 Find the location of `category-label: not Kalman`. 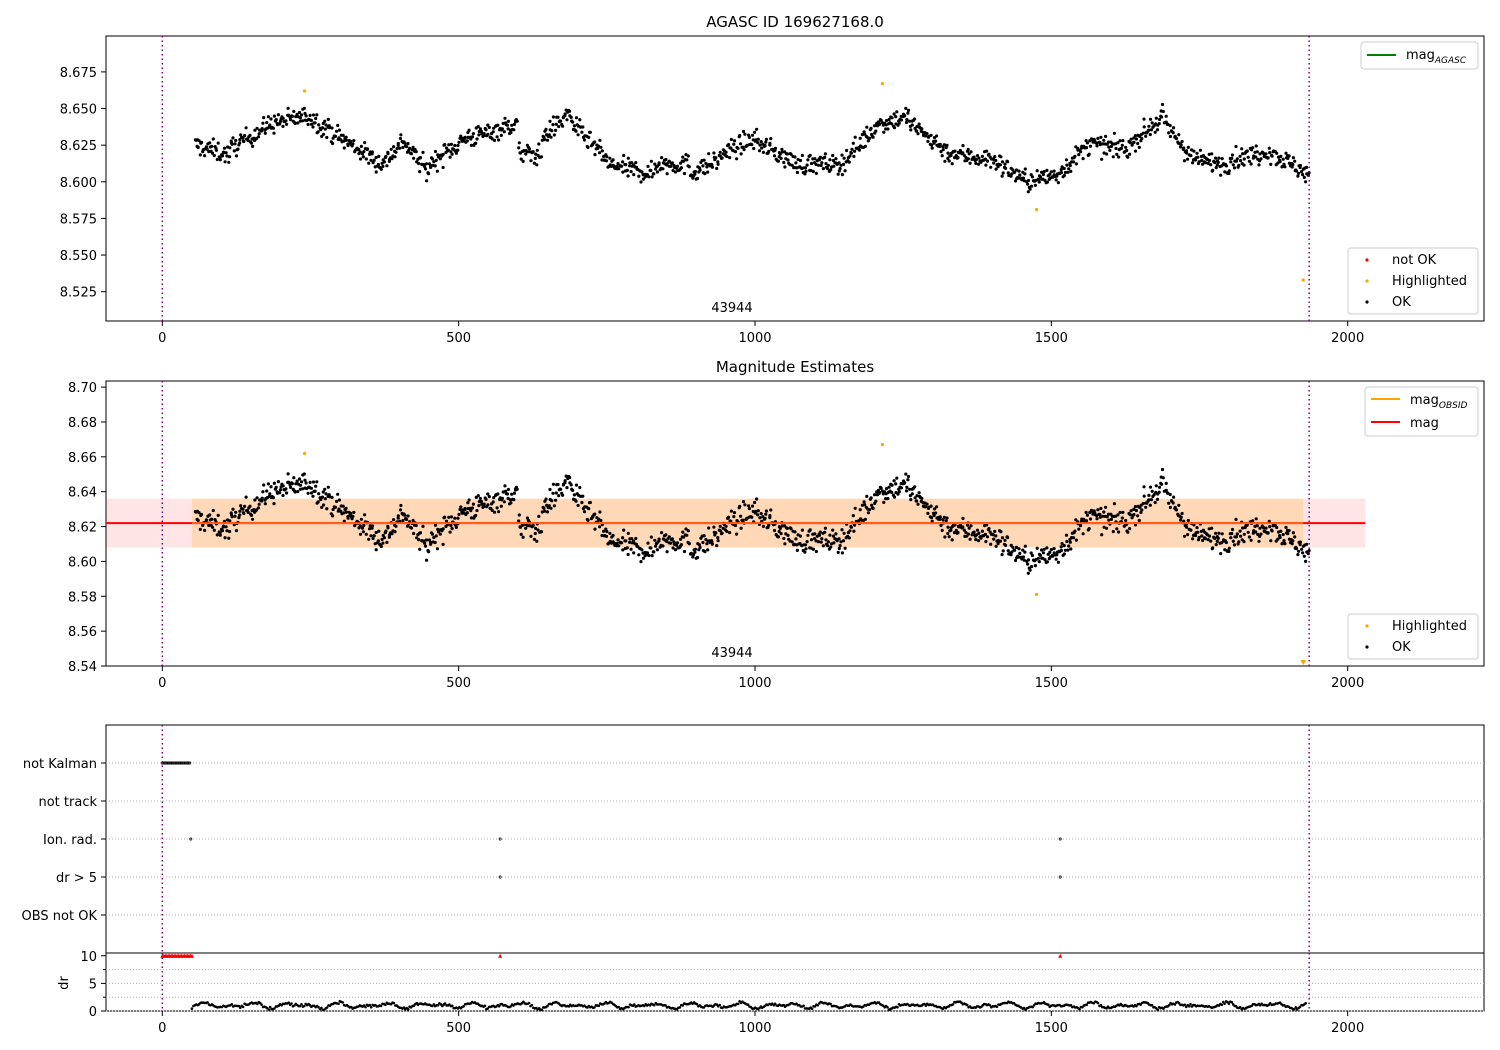

category-label: not Kalman is located at coordinates (60, 764).